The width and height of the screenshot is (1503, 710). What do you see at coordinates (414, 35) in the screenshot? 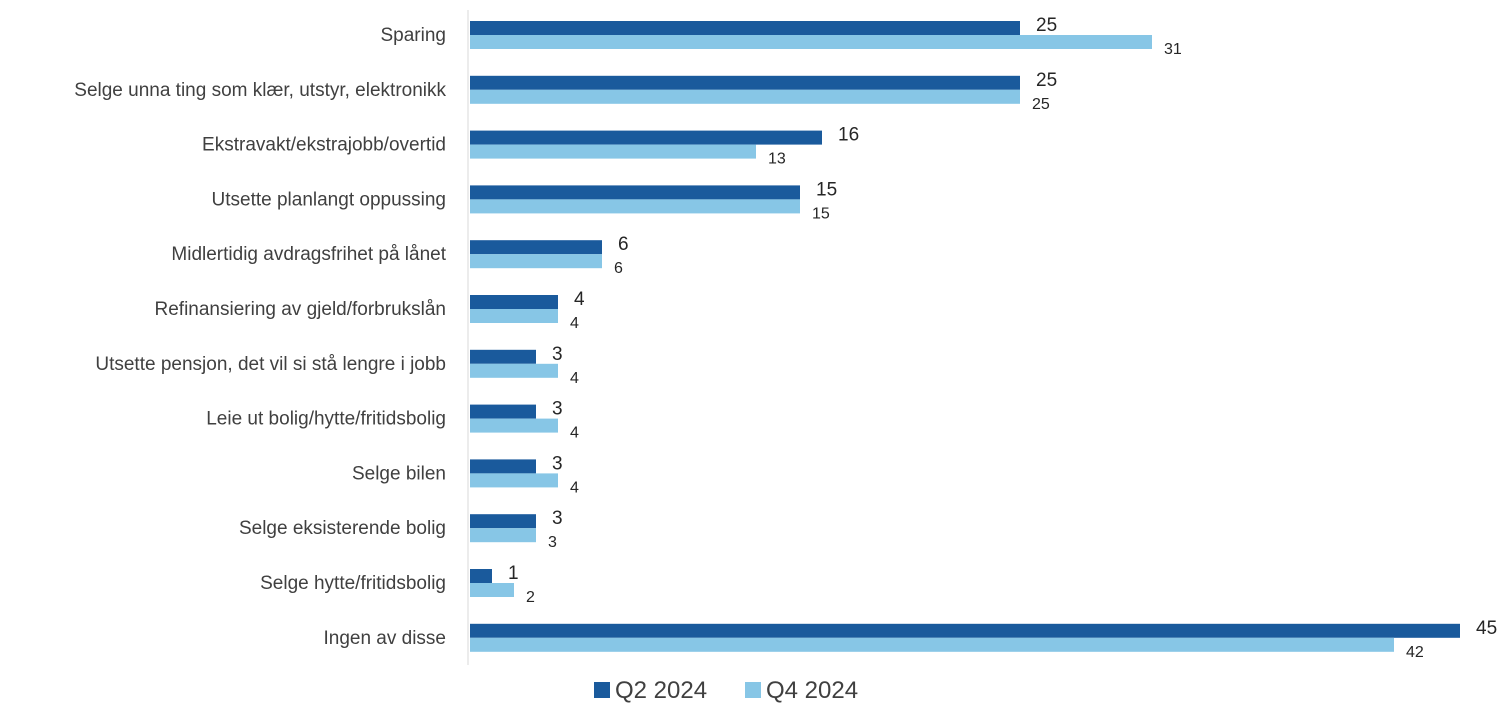
I see `category-label: Sparing` at bounding box center [414, 35].